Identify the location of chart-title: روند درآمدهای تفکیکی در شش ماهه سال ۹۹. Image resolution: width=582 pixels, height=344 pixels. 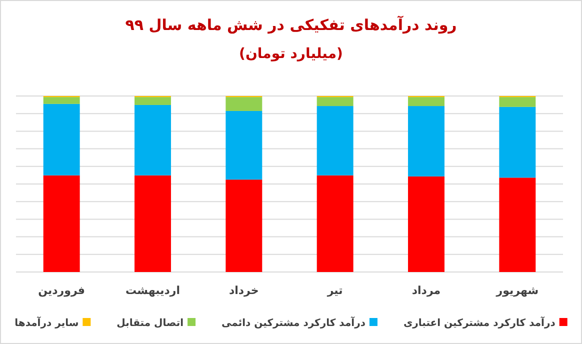
(291, 24).